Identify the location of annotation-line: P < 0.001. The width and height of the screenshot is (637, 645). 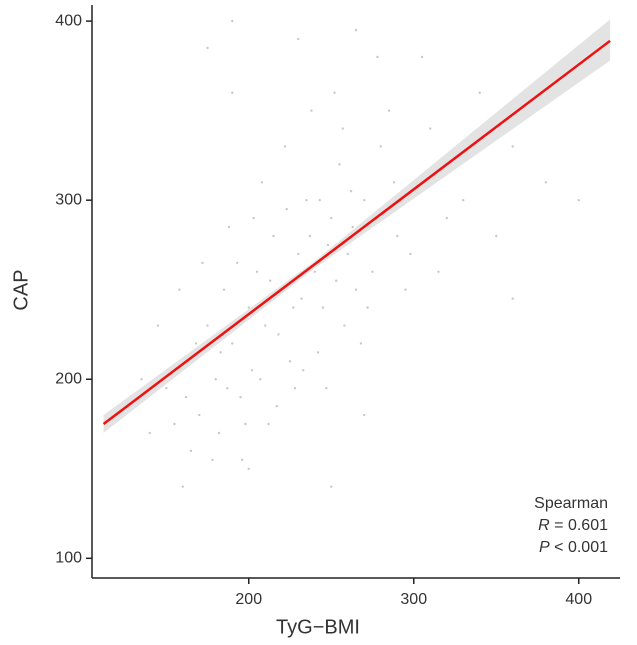
(573, 547).